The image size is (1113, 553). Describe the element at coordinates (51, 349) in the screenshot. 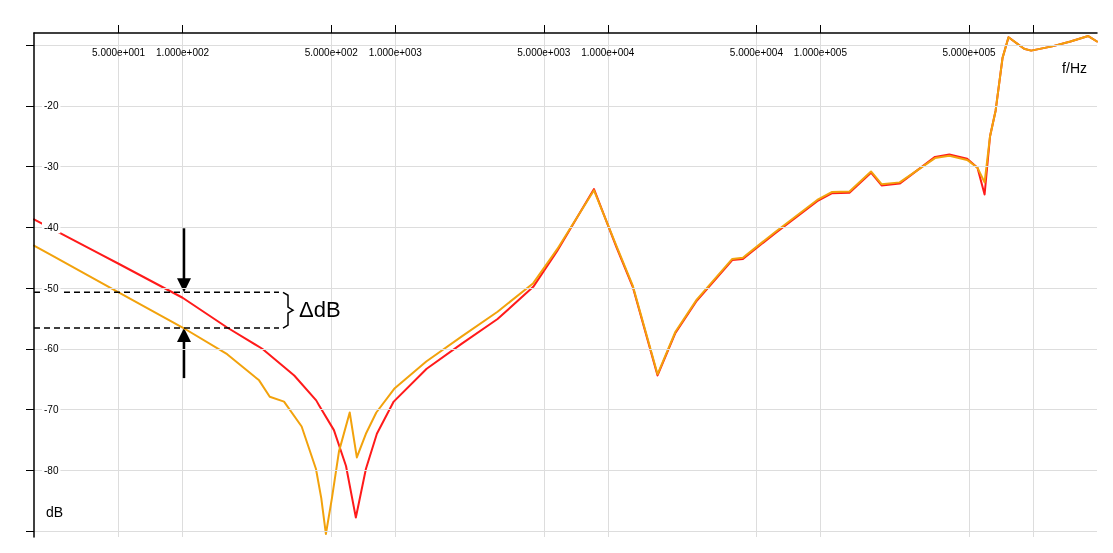

I see `y-tick-label: -60` at that location.